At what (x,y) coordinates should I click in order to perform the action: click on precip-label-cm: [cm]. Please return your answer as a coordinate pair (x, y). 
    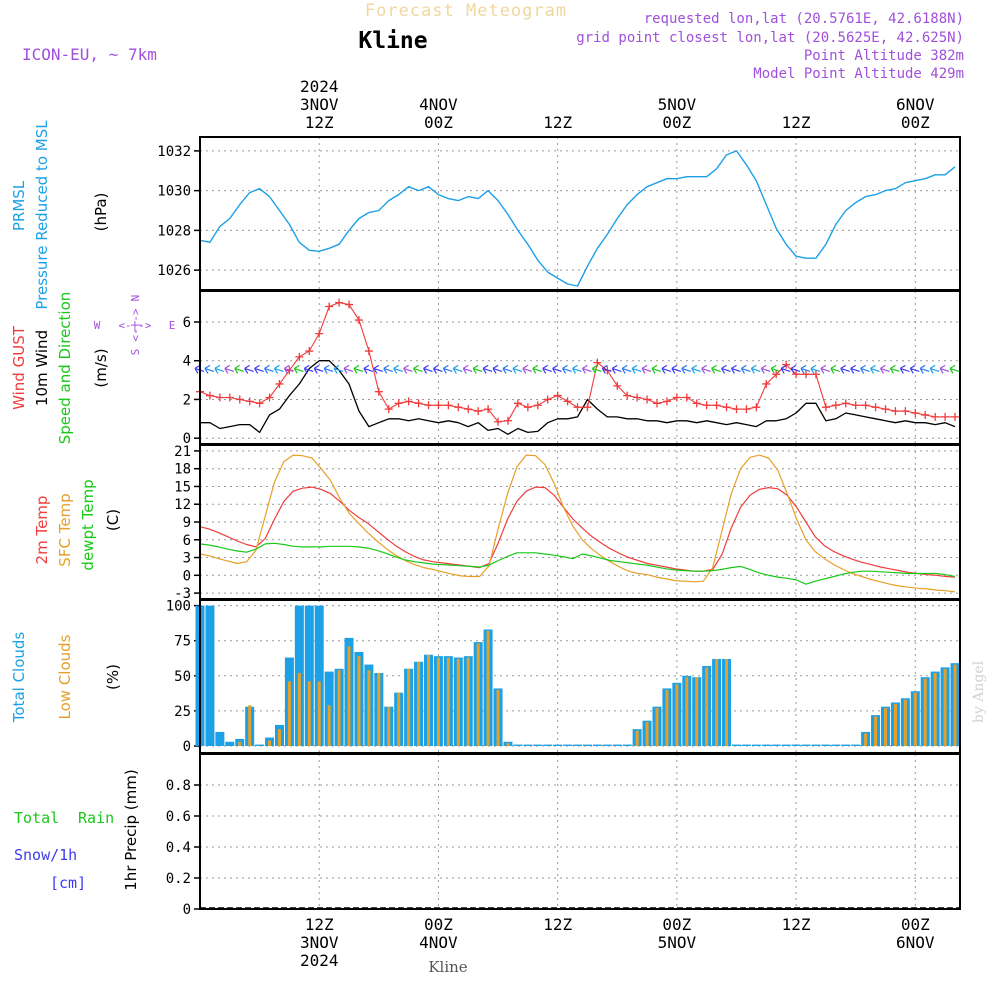
    Looking at the image, I should click on (68, 883).